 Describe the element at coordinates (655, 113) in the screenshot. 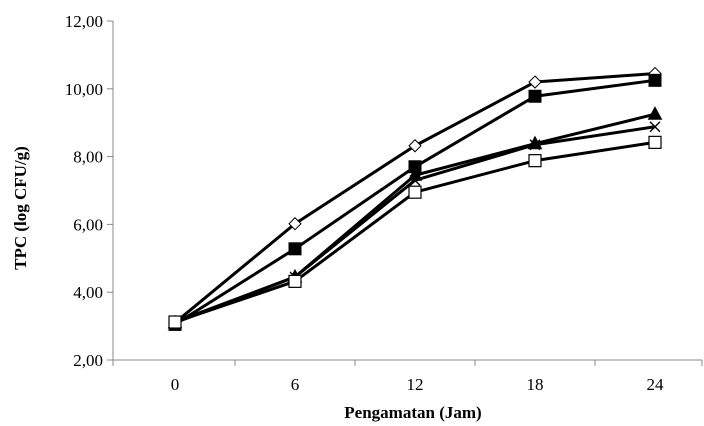

I see `data-point-filled-triangle` at that location.